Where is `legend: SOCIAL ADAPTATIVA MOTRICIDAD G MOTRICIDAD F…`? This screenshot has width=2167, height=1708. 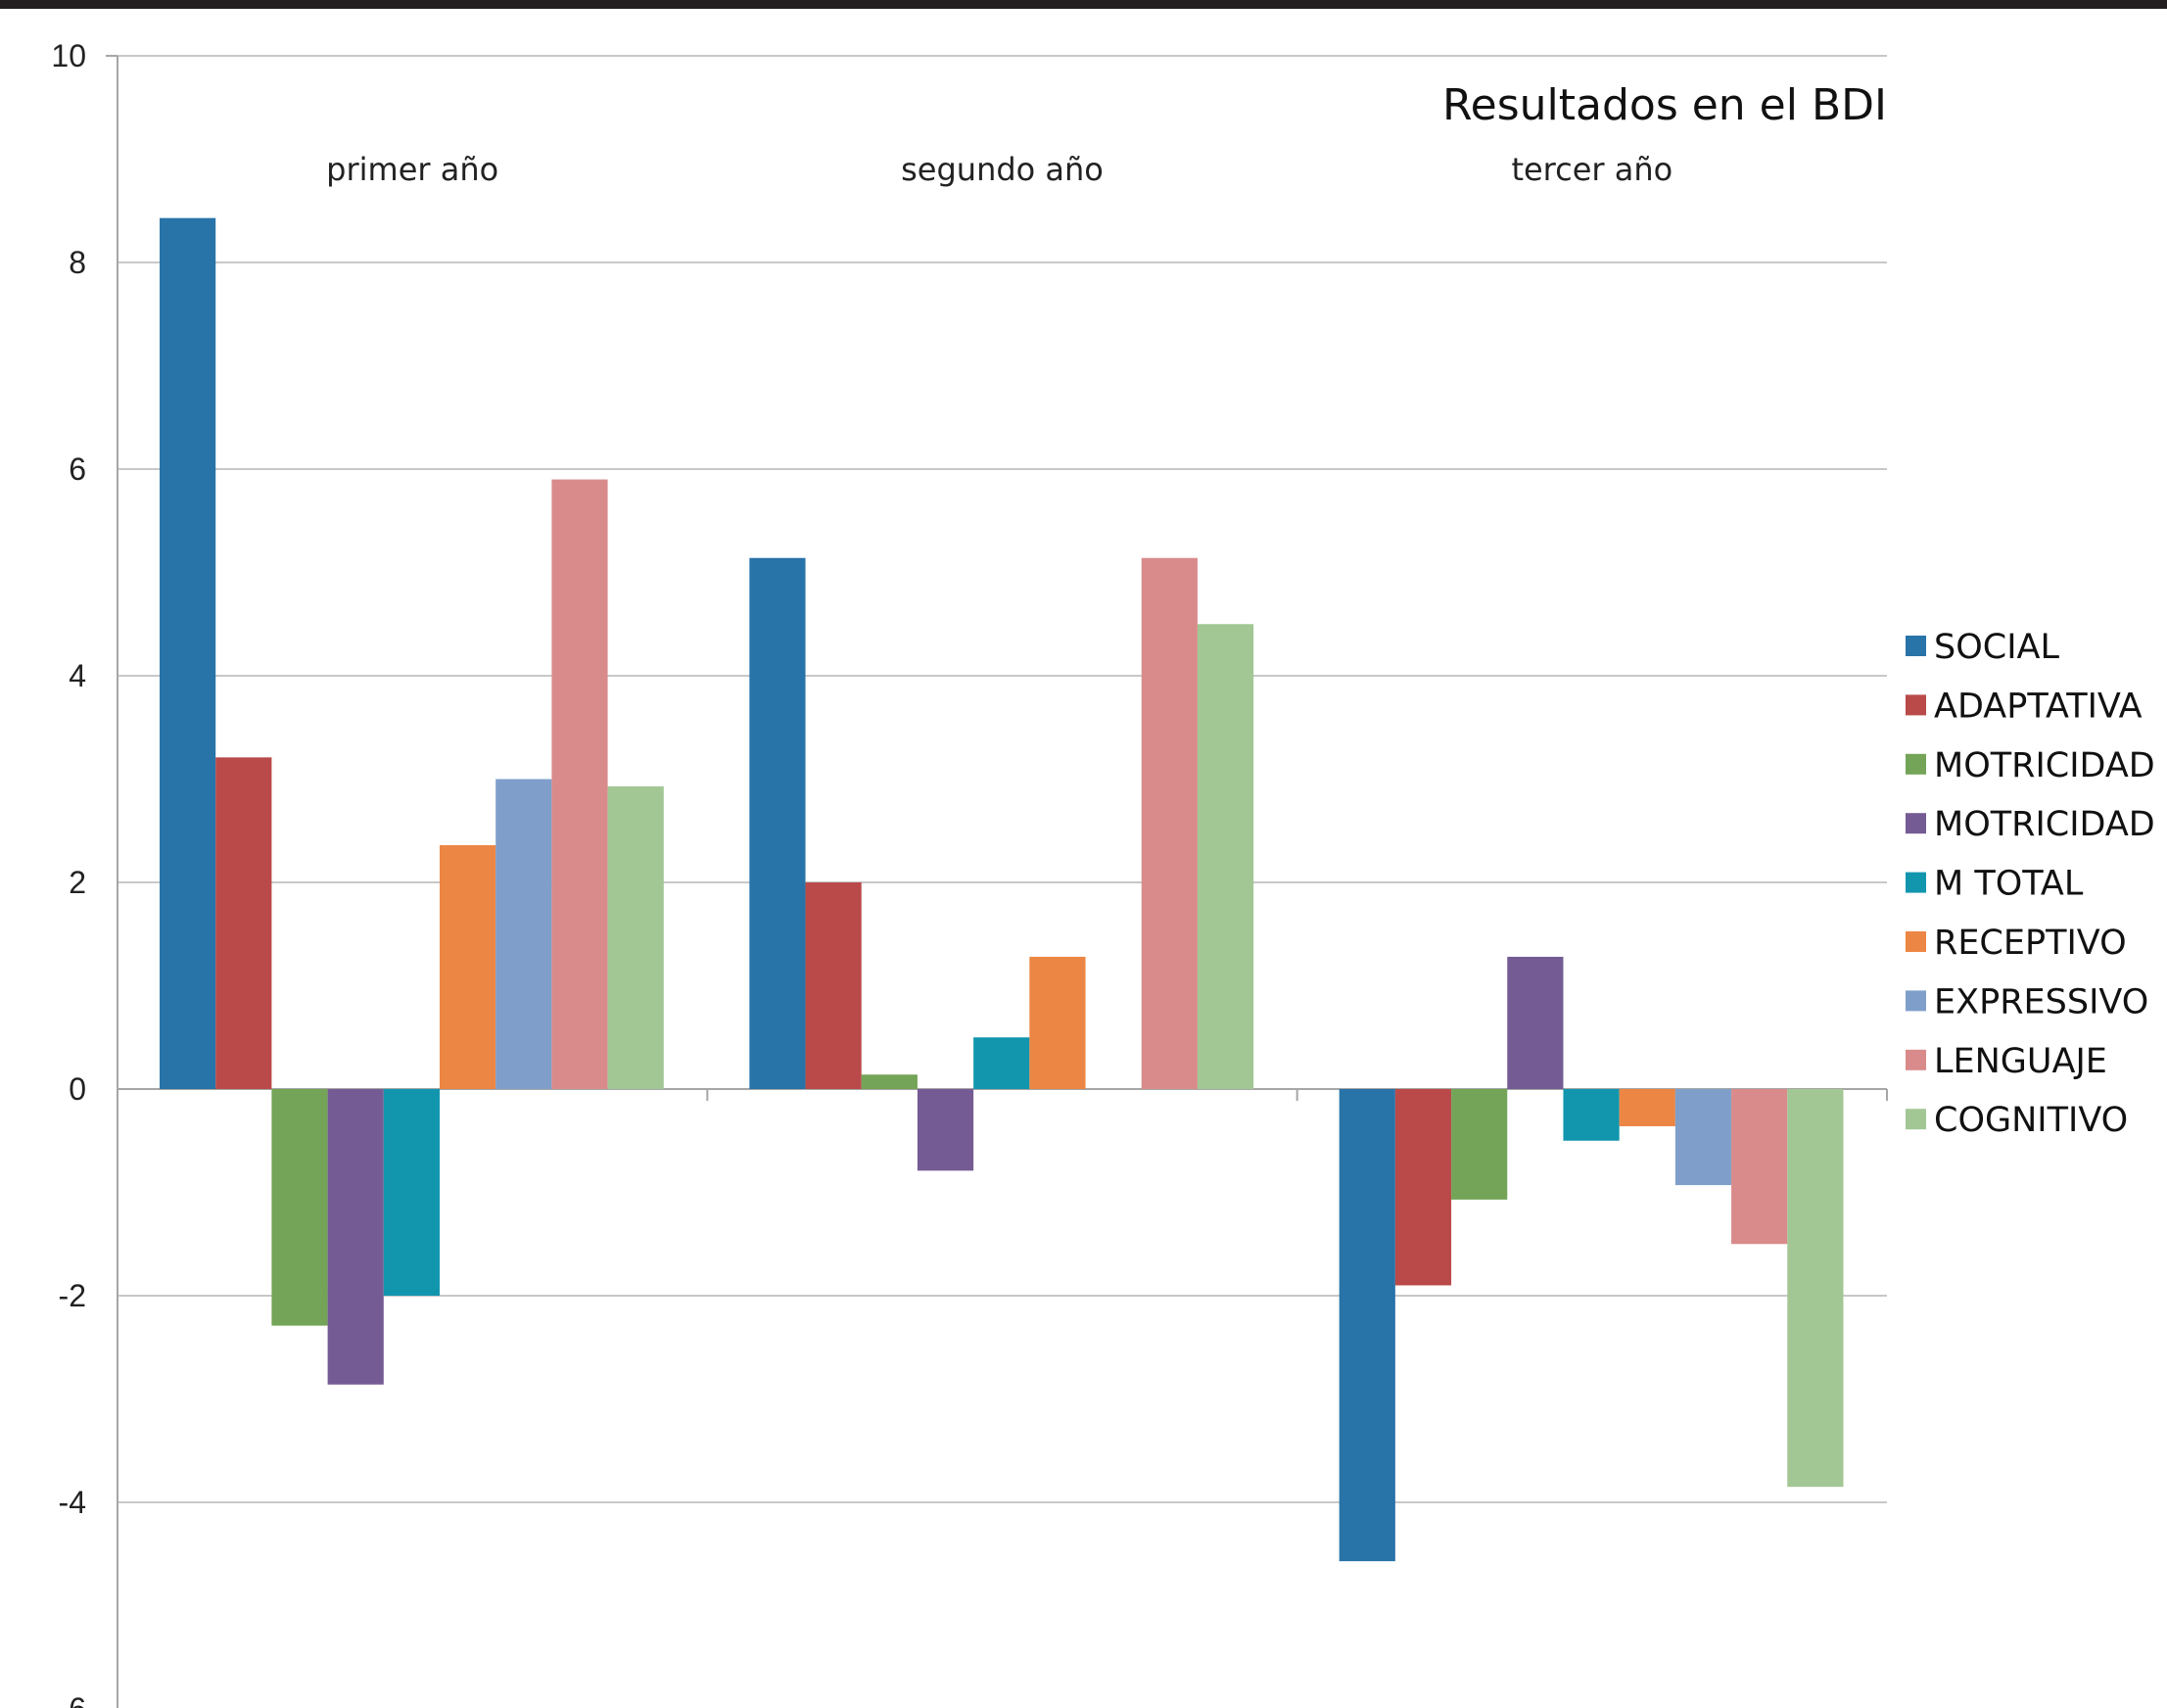 legend: SOCIAL ADAPTATIVA MOTRICIDAD G MOTRICIDAD F… is located at coordinates (2036, 884).